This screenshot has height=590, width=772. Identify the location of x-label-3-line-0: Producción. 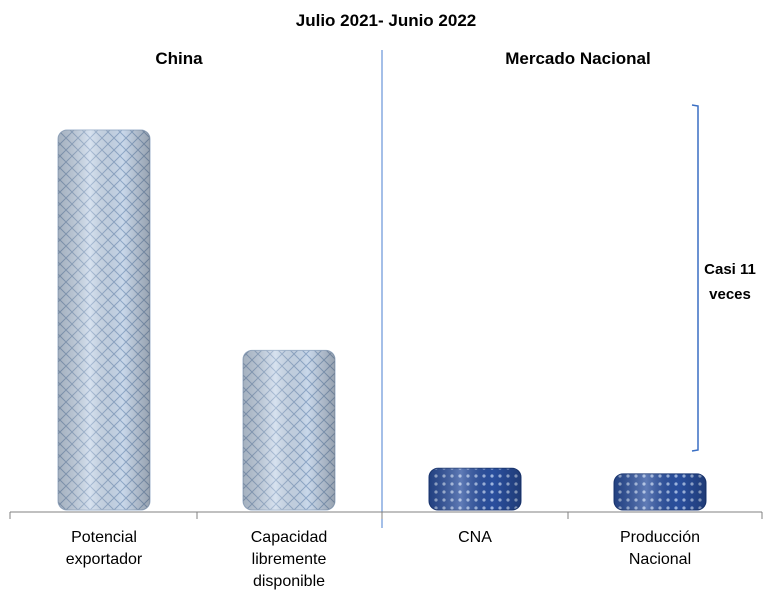
(660, 537).